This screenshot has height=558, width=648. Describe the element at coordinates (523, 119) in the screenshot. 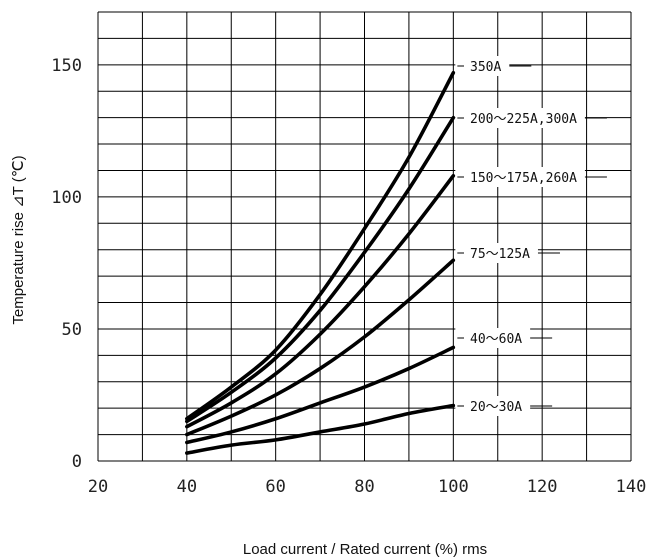

I see `series-label: 200～225A,300A` at that location.